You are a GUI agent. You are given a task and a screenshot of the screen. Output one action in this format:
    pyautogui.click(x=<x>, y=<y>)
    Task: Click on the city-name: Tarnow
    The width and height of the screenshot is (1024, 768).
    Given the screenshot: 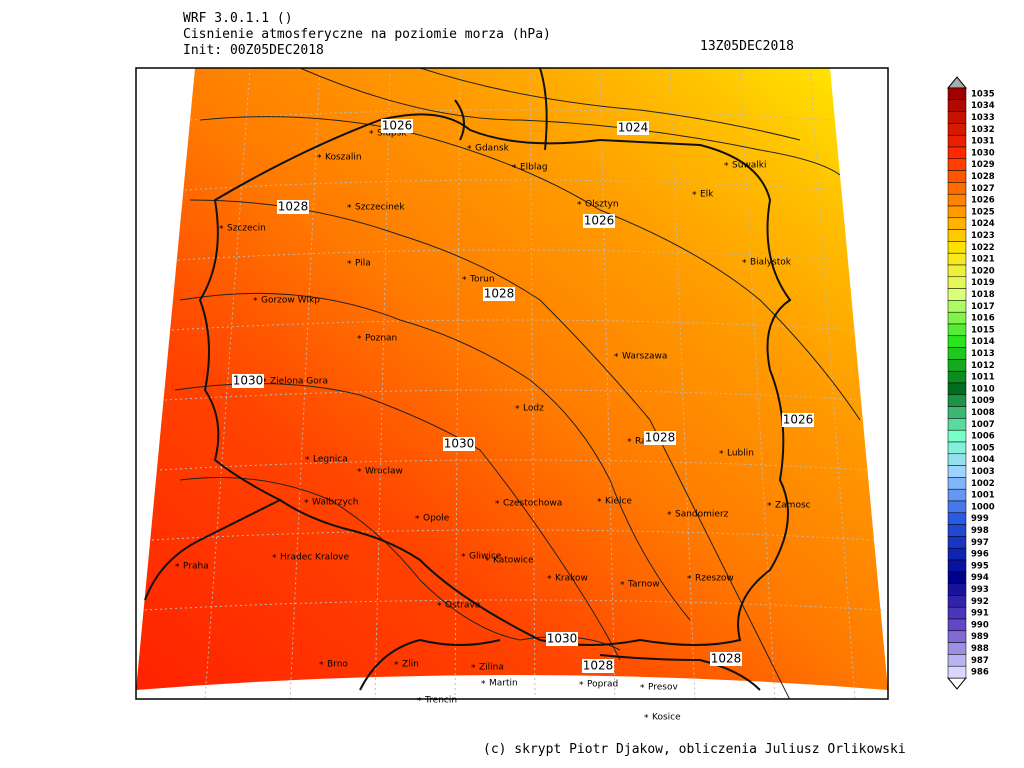 What is the action you would take?
    pyautogui.click(x=643, y=585)
    